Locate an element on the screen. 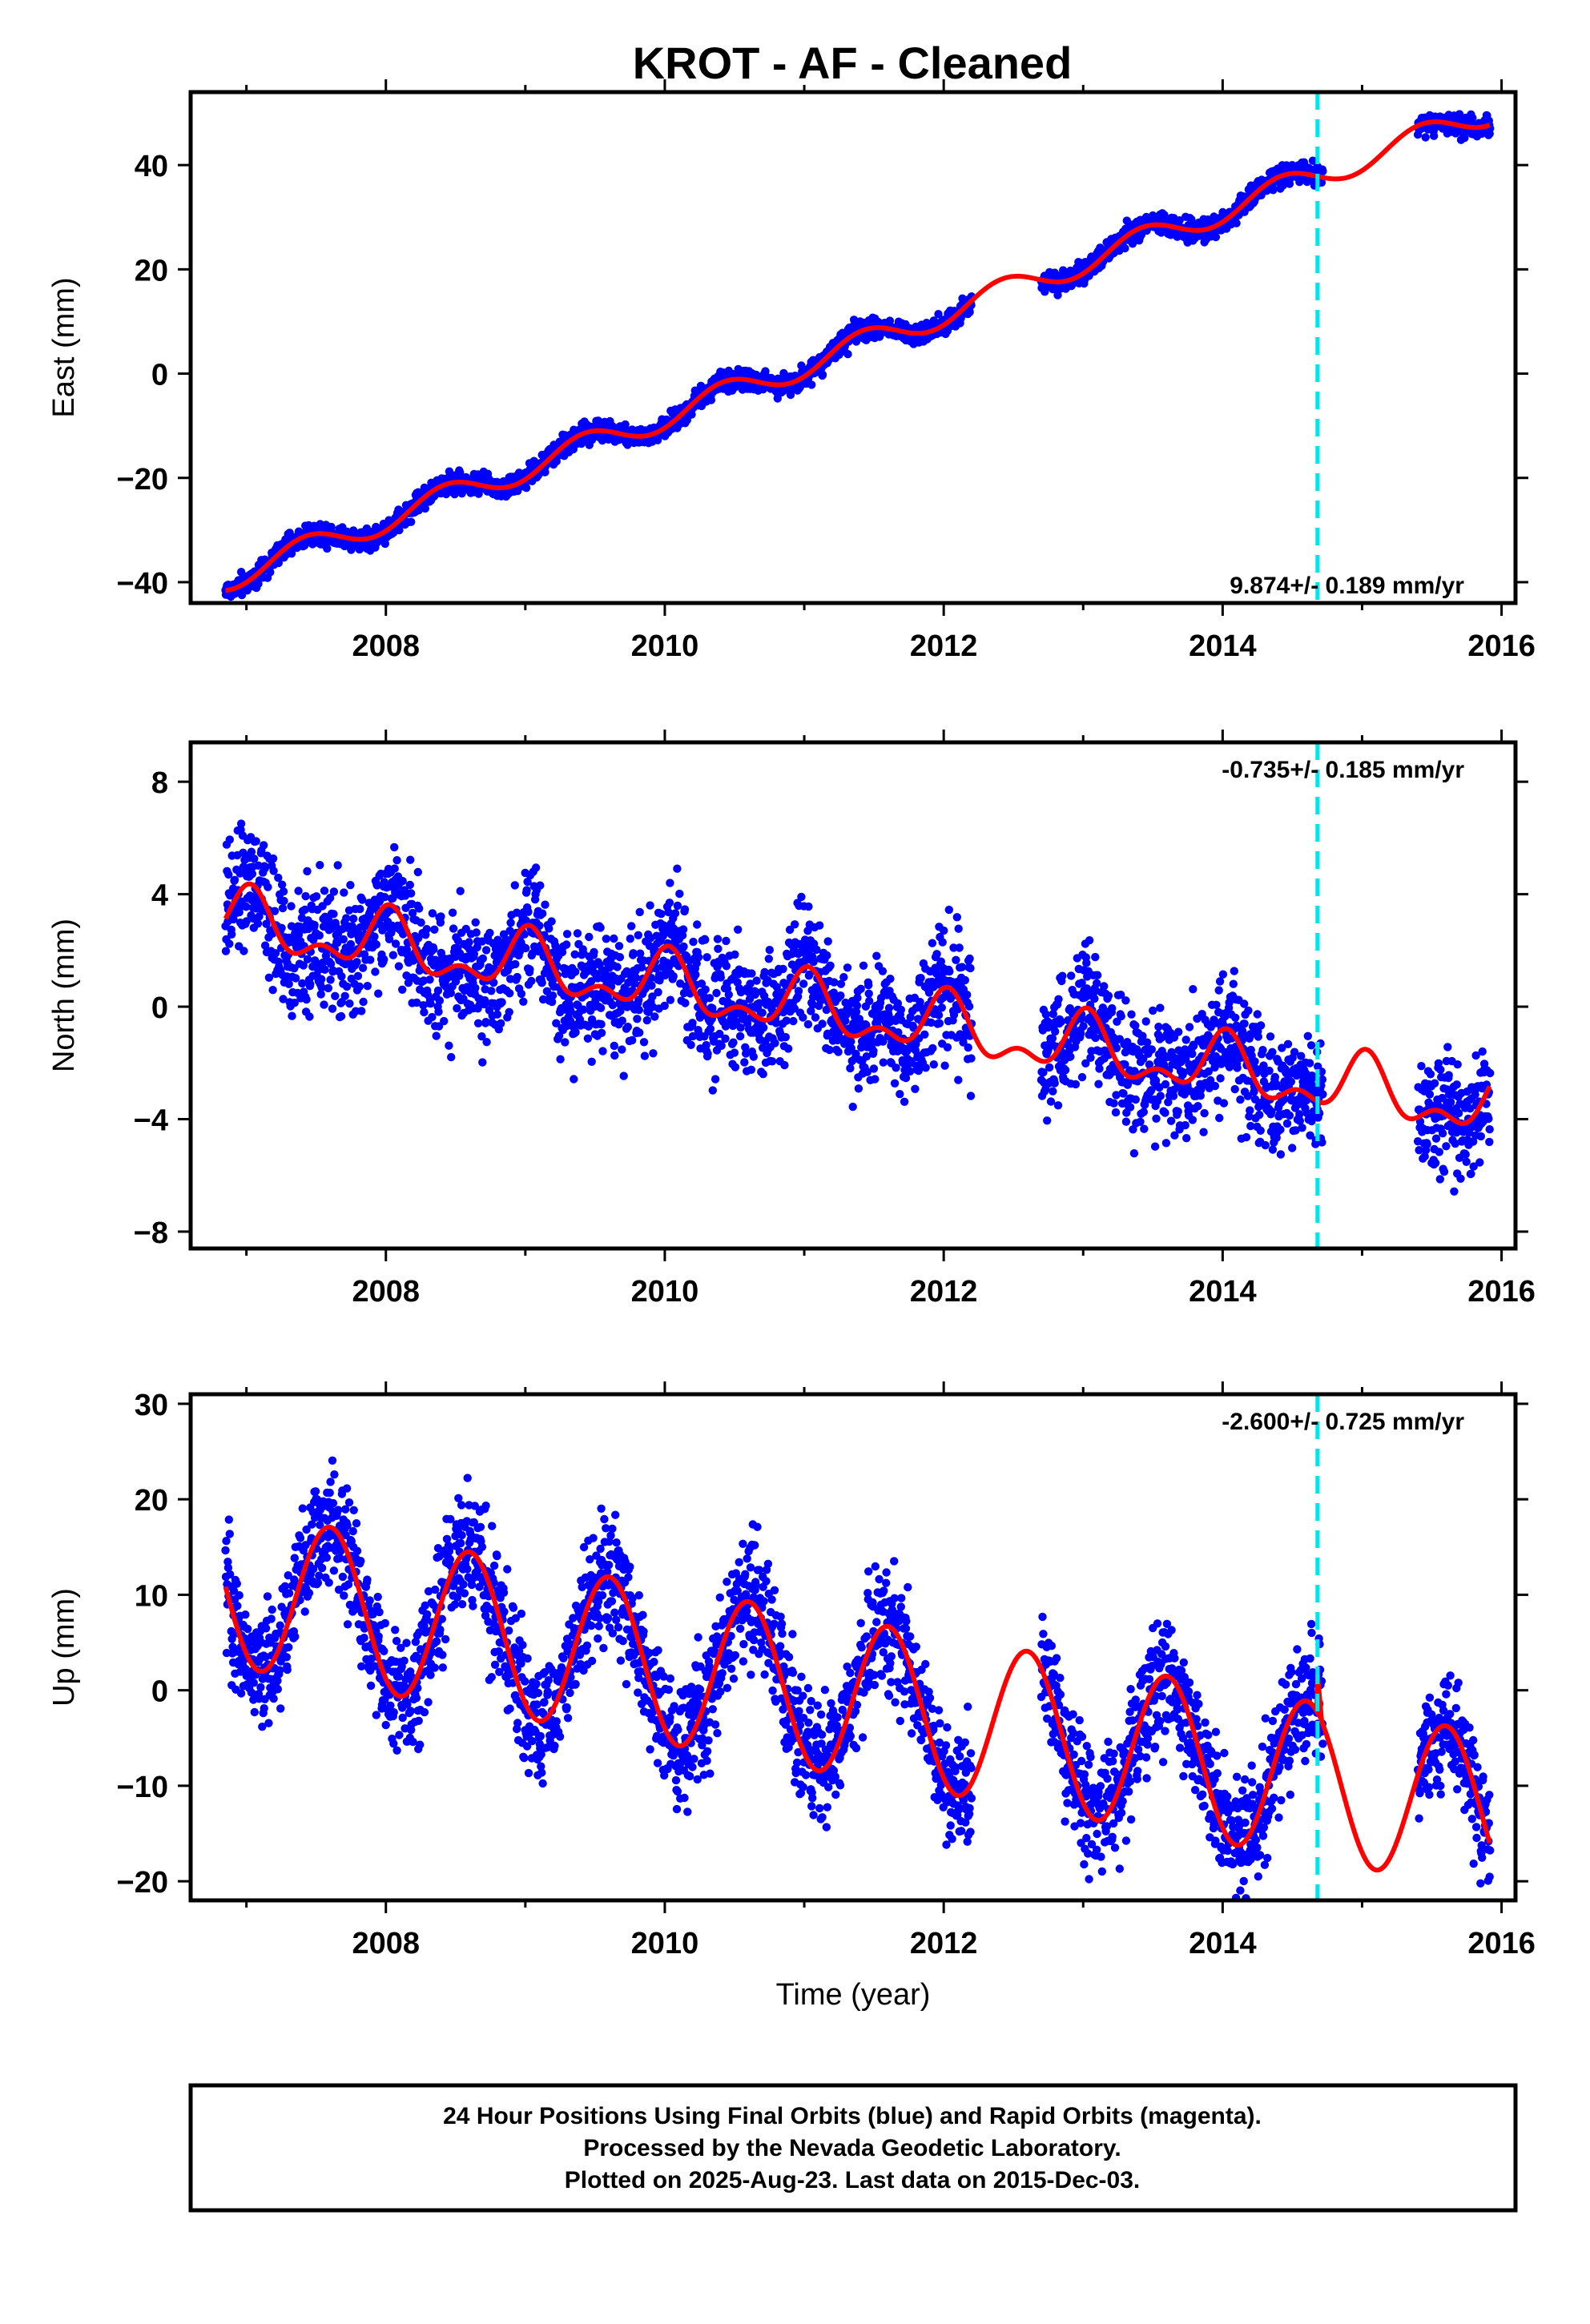 Image resolution: width=1590 pixels, height=2324 pixels. x-tick-label: 2008 is located at coordinates (386, 646).